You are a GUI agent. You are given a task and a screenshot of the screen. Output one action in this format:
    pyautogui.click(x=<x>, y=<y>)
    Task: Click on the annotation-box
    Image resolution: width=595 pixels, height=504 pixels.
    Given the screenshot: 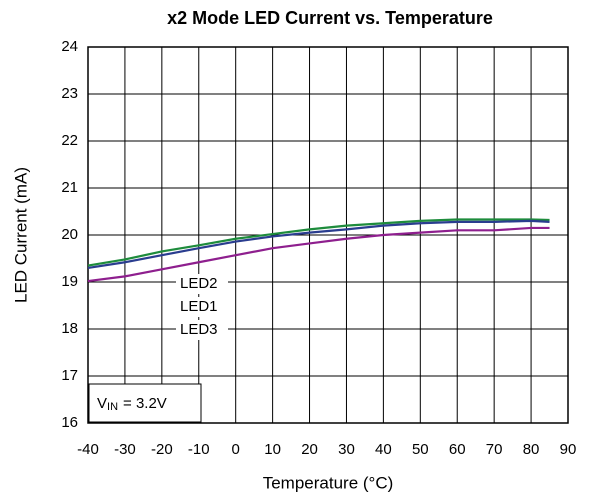 What is the action you would take?
    pyautogui.click(x=145, y=403)
    